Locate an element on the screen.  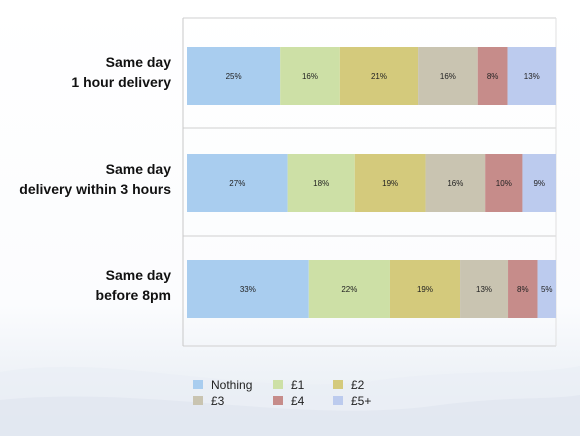
category-label: 1 hour delivery is located at coordinates (121, 82).